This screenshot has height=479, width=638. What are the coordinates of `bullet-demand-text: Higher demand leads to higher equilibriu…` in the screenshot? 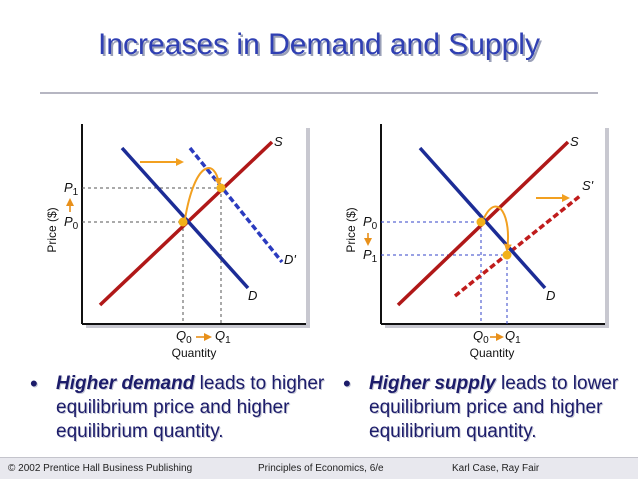 It's located at (191, 408).